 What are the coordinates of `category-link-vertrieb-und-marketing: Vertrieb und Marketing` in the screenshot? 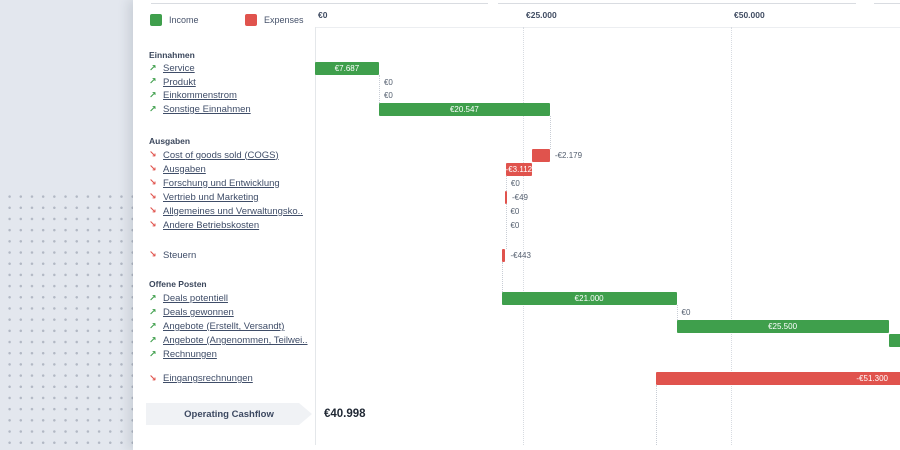 It's located at (211, 197).